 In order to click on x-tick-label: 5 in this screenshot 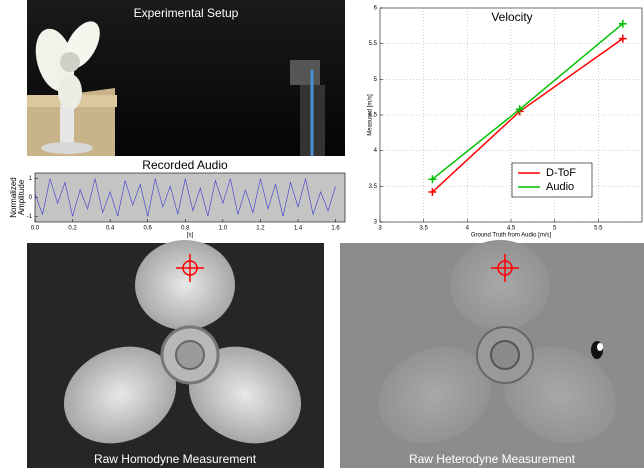, I will do `click(555, 229)`.